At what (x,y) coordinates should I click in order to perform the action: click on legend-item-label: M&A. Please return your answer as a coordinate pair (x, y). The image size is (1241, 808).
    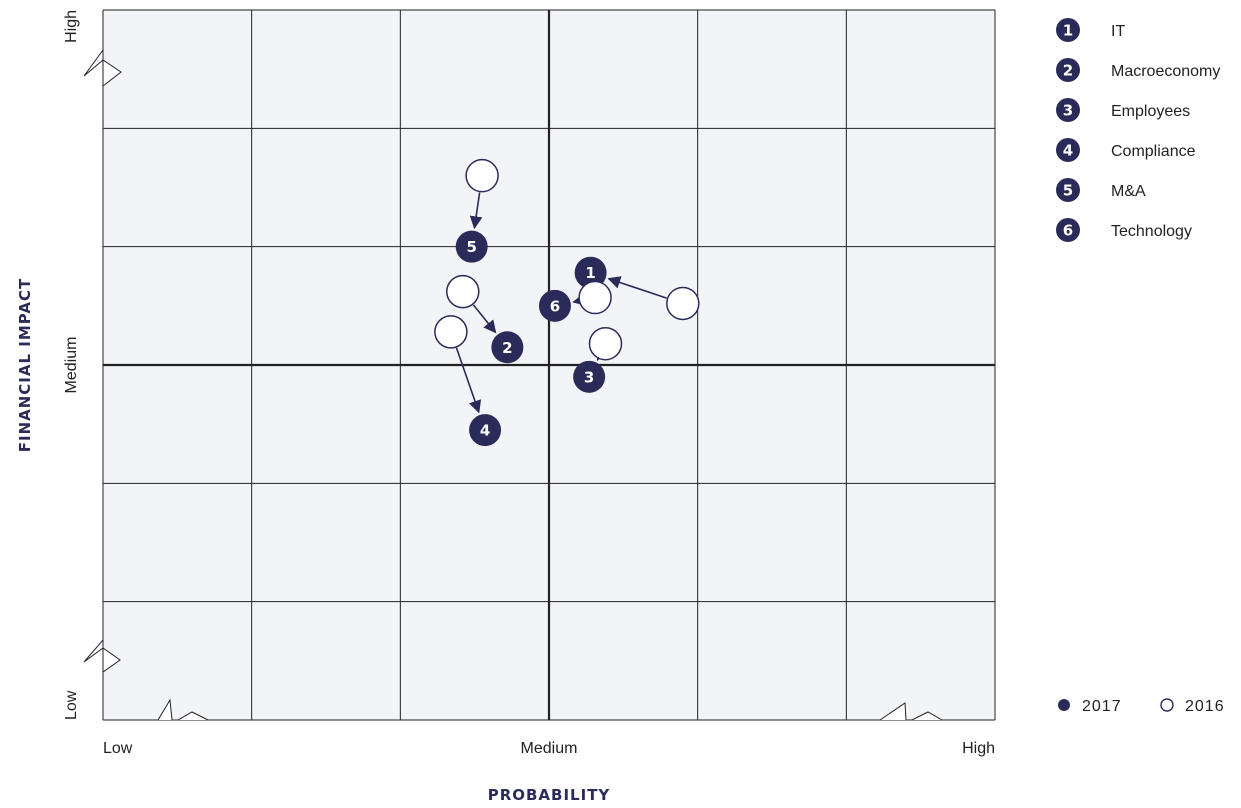
    Looking at the image, I should click on (1128, 191).